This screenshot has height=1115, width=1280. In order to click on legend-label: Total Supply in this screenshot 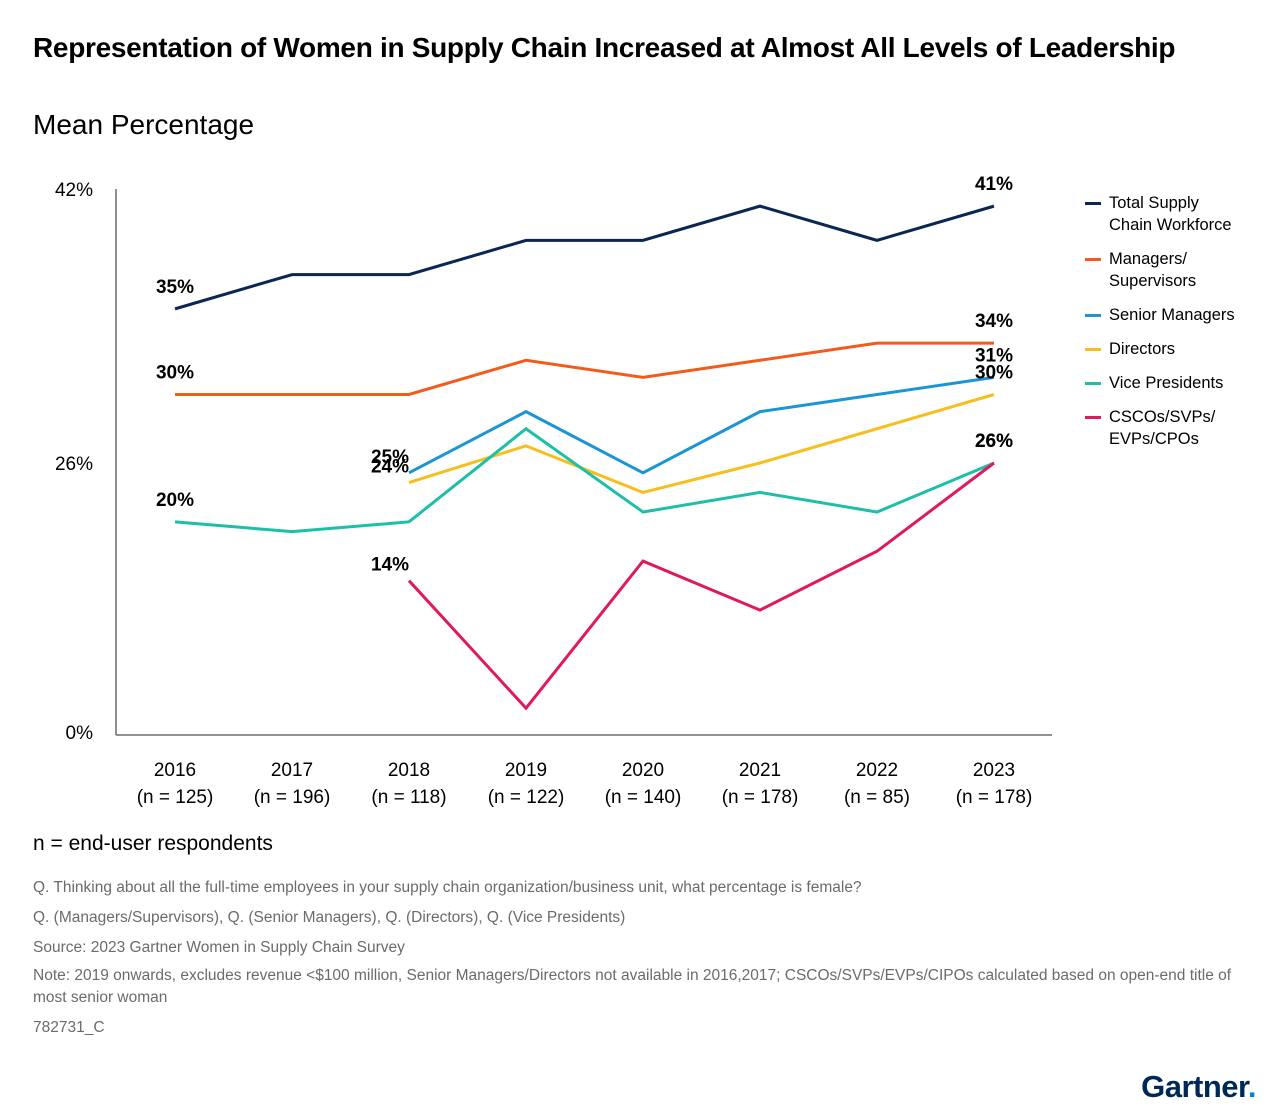, I will do `click(1154, 203)`.